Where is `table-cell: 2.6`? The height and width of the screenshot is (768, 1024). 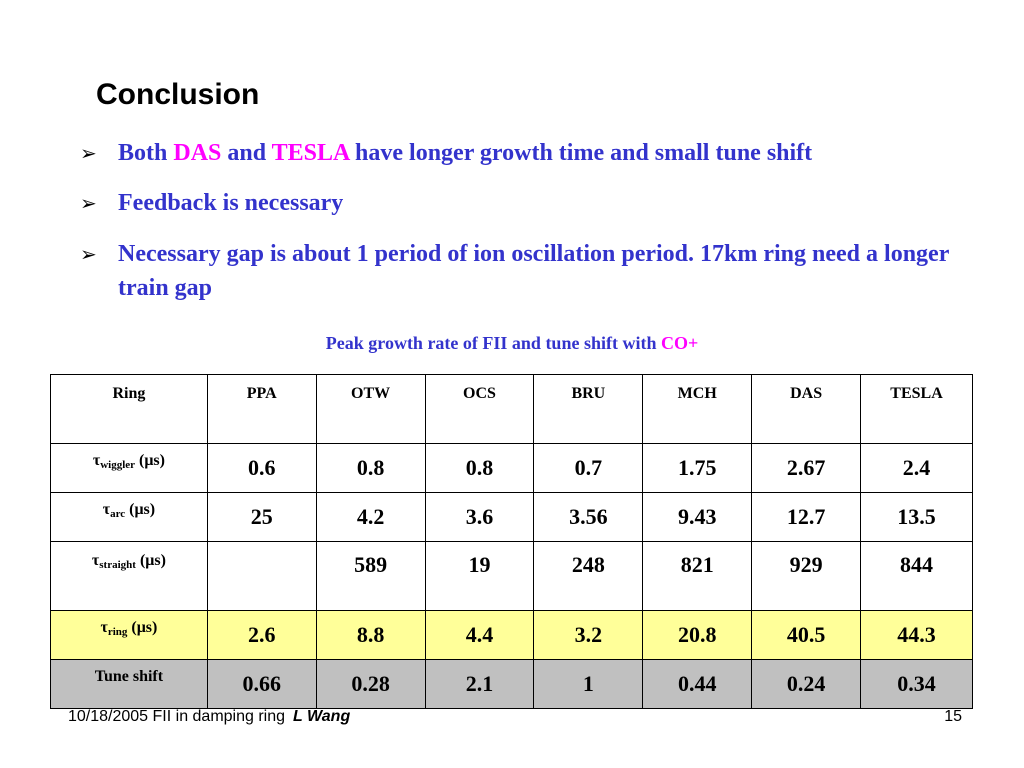
table-cell: 2.6 is located at coordinates (261, 635).